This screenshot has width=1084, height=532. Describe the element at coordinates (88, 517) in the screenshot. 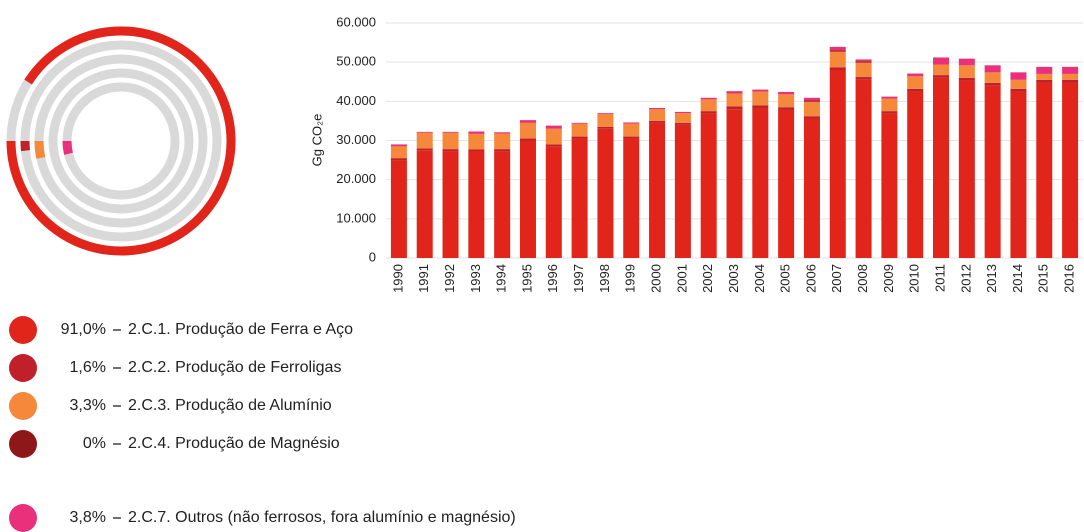

I see `legend-value: 3,8%` at that location.